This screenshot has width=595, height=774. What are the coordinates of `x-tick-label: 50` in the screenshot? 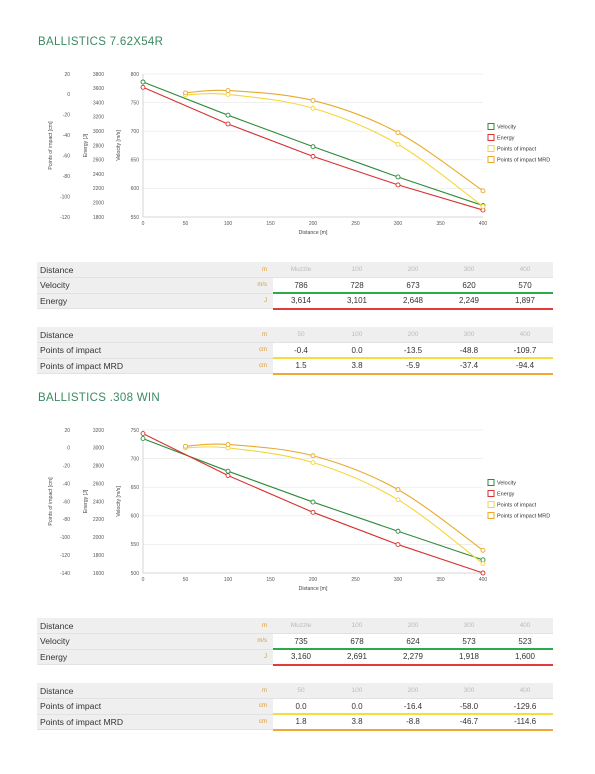 It's located at (186, 580).